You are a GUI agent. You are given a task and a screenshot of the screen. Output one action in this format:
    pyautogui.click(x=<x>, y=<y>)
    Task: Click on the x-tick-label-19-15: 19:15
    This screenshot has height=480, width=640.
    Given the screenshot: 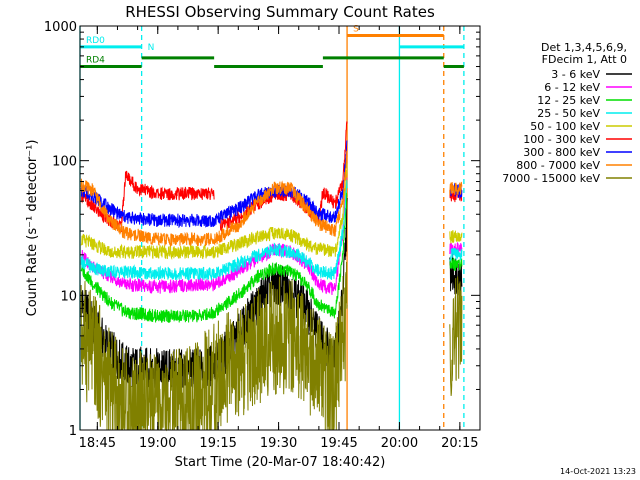 What is the action you would take?
    pyautogui.click(x=217, y=443)
    